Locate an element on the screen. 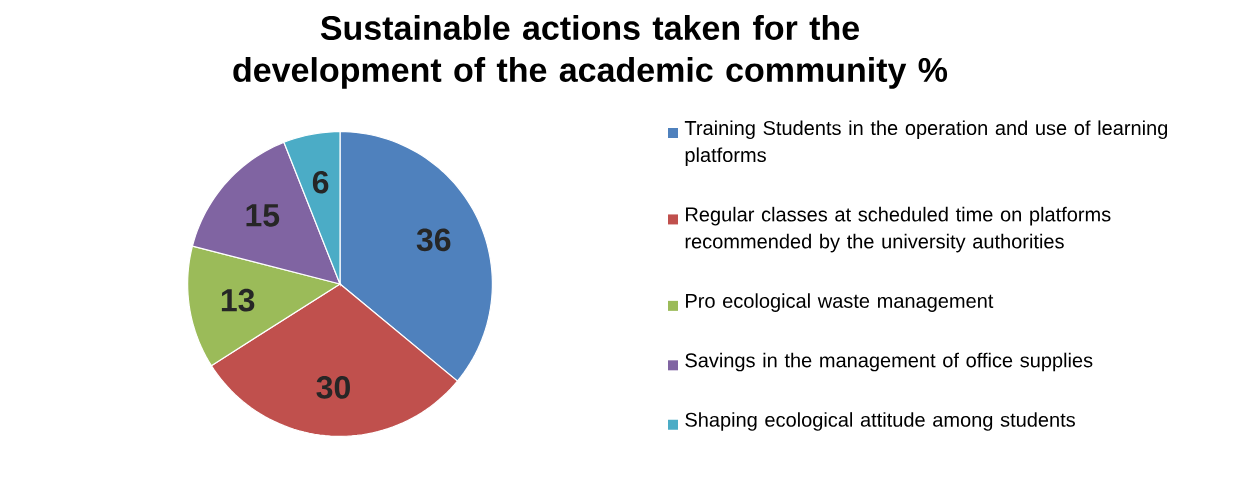 The image size is (1236, 480). data-label: 6 is located at coordinates (320, 182).